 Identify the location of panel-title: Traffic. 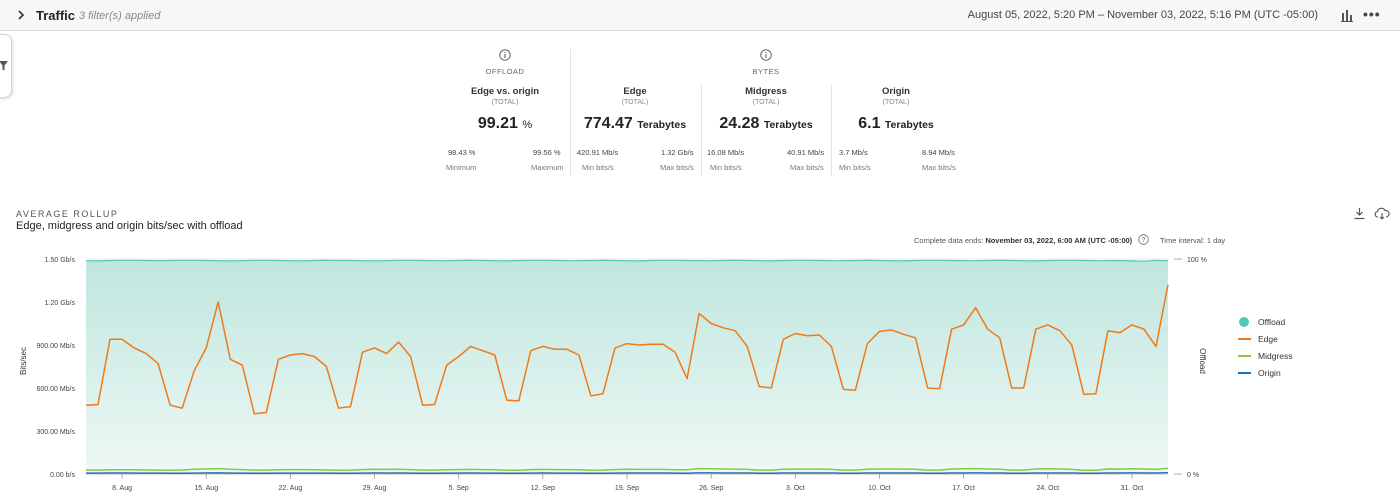
(56, 15).